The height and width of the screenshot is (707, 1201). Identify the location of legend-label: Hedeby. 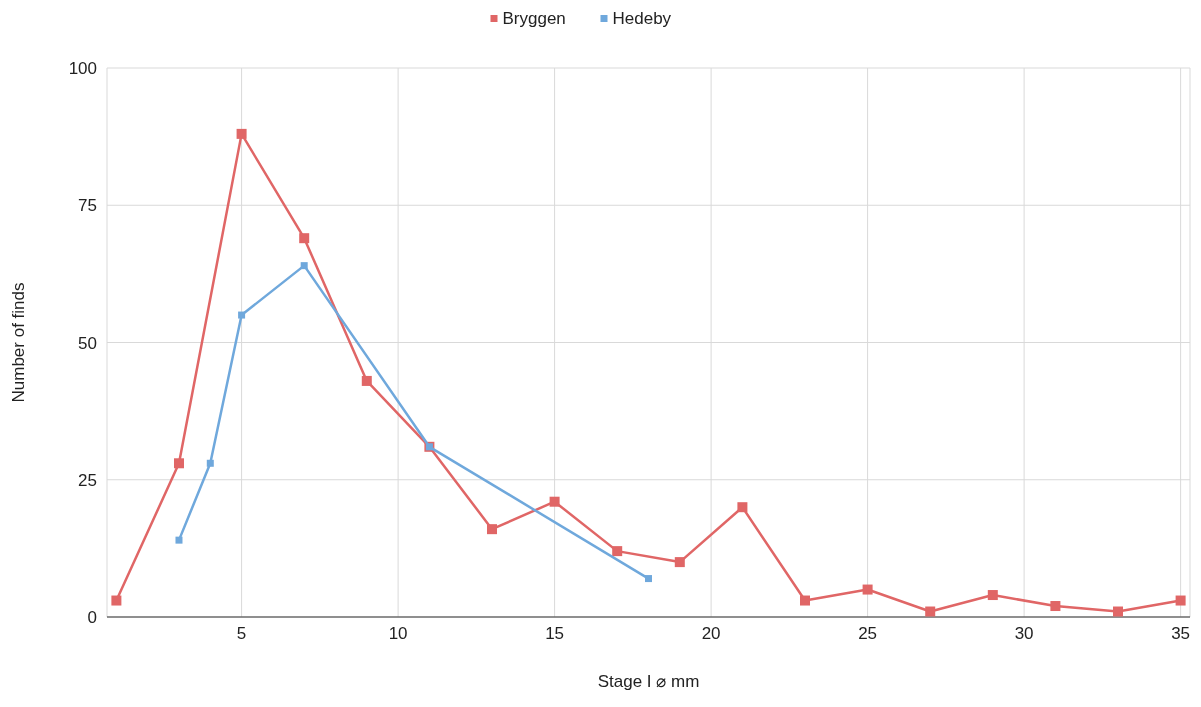
(642, 18).